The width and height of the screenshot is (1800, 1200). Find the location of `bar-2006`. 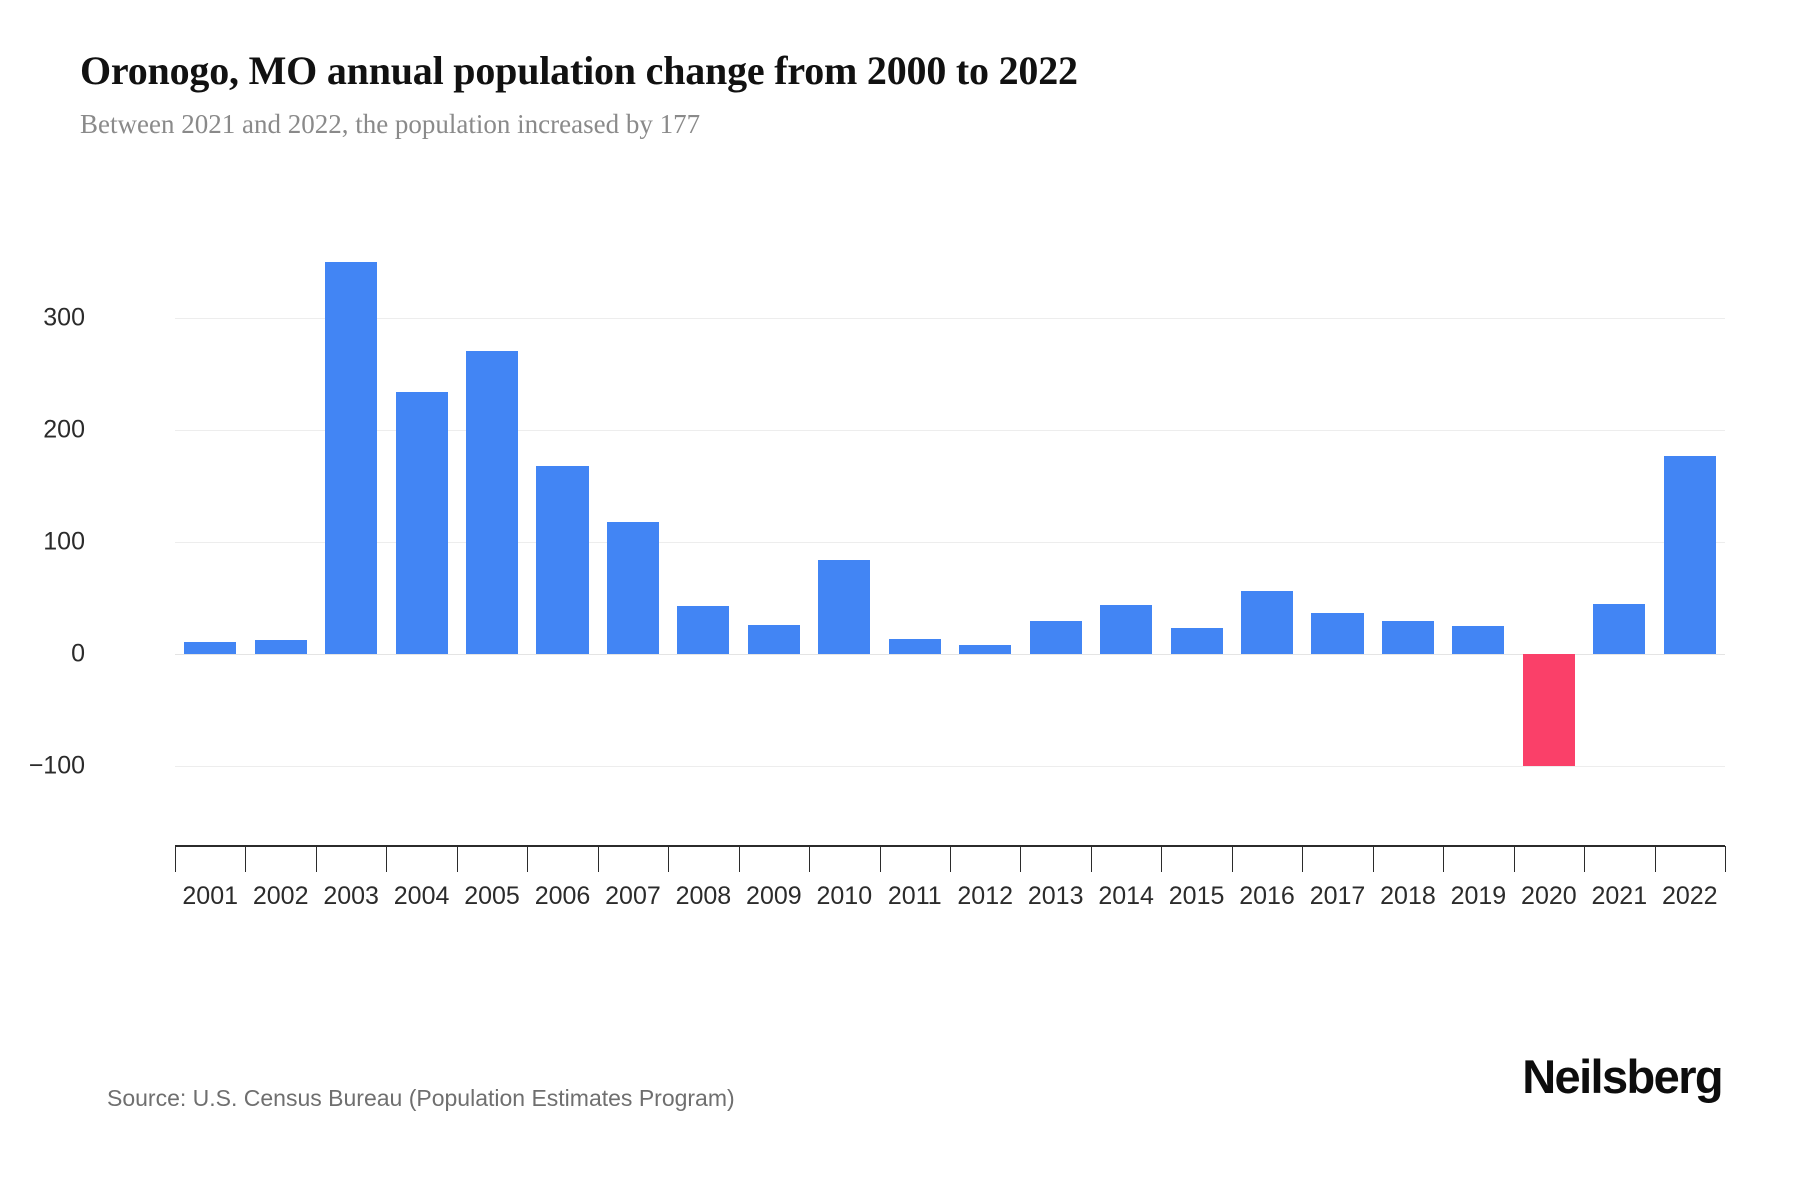

bar-2006 is located at coordinates (562, 560).